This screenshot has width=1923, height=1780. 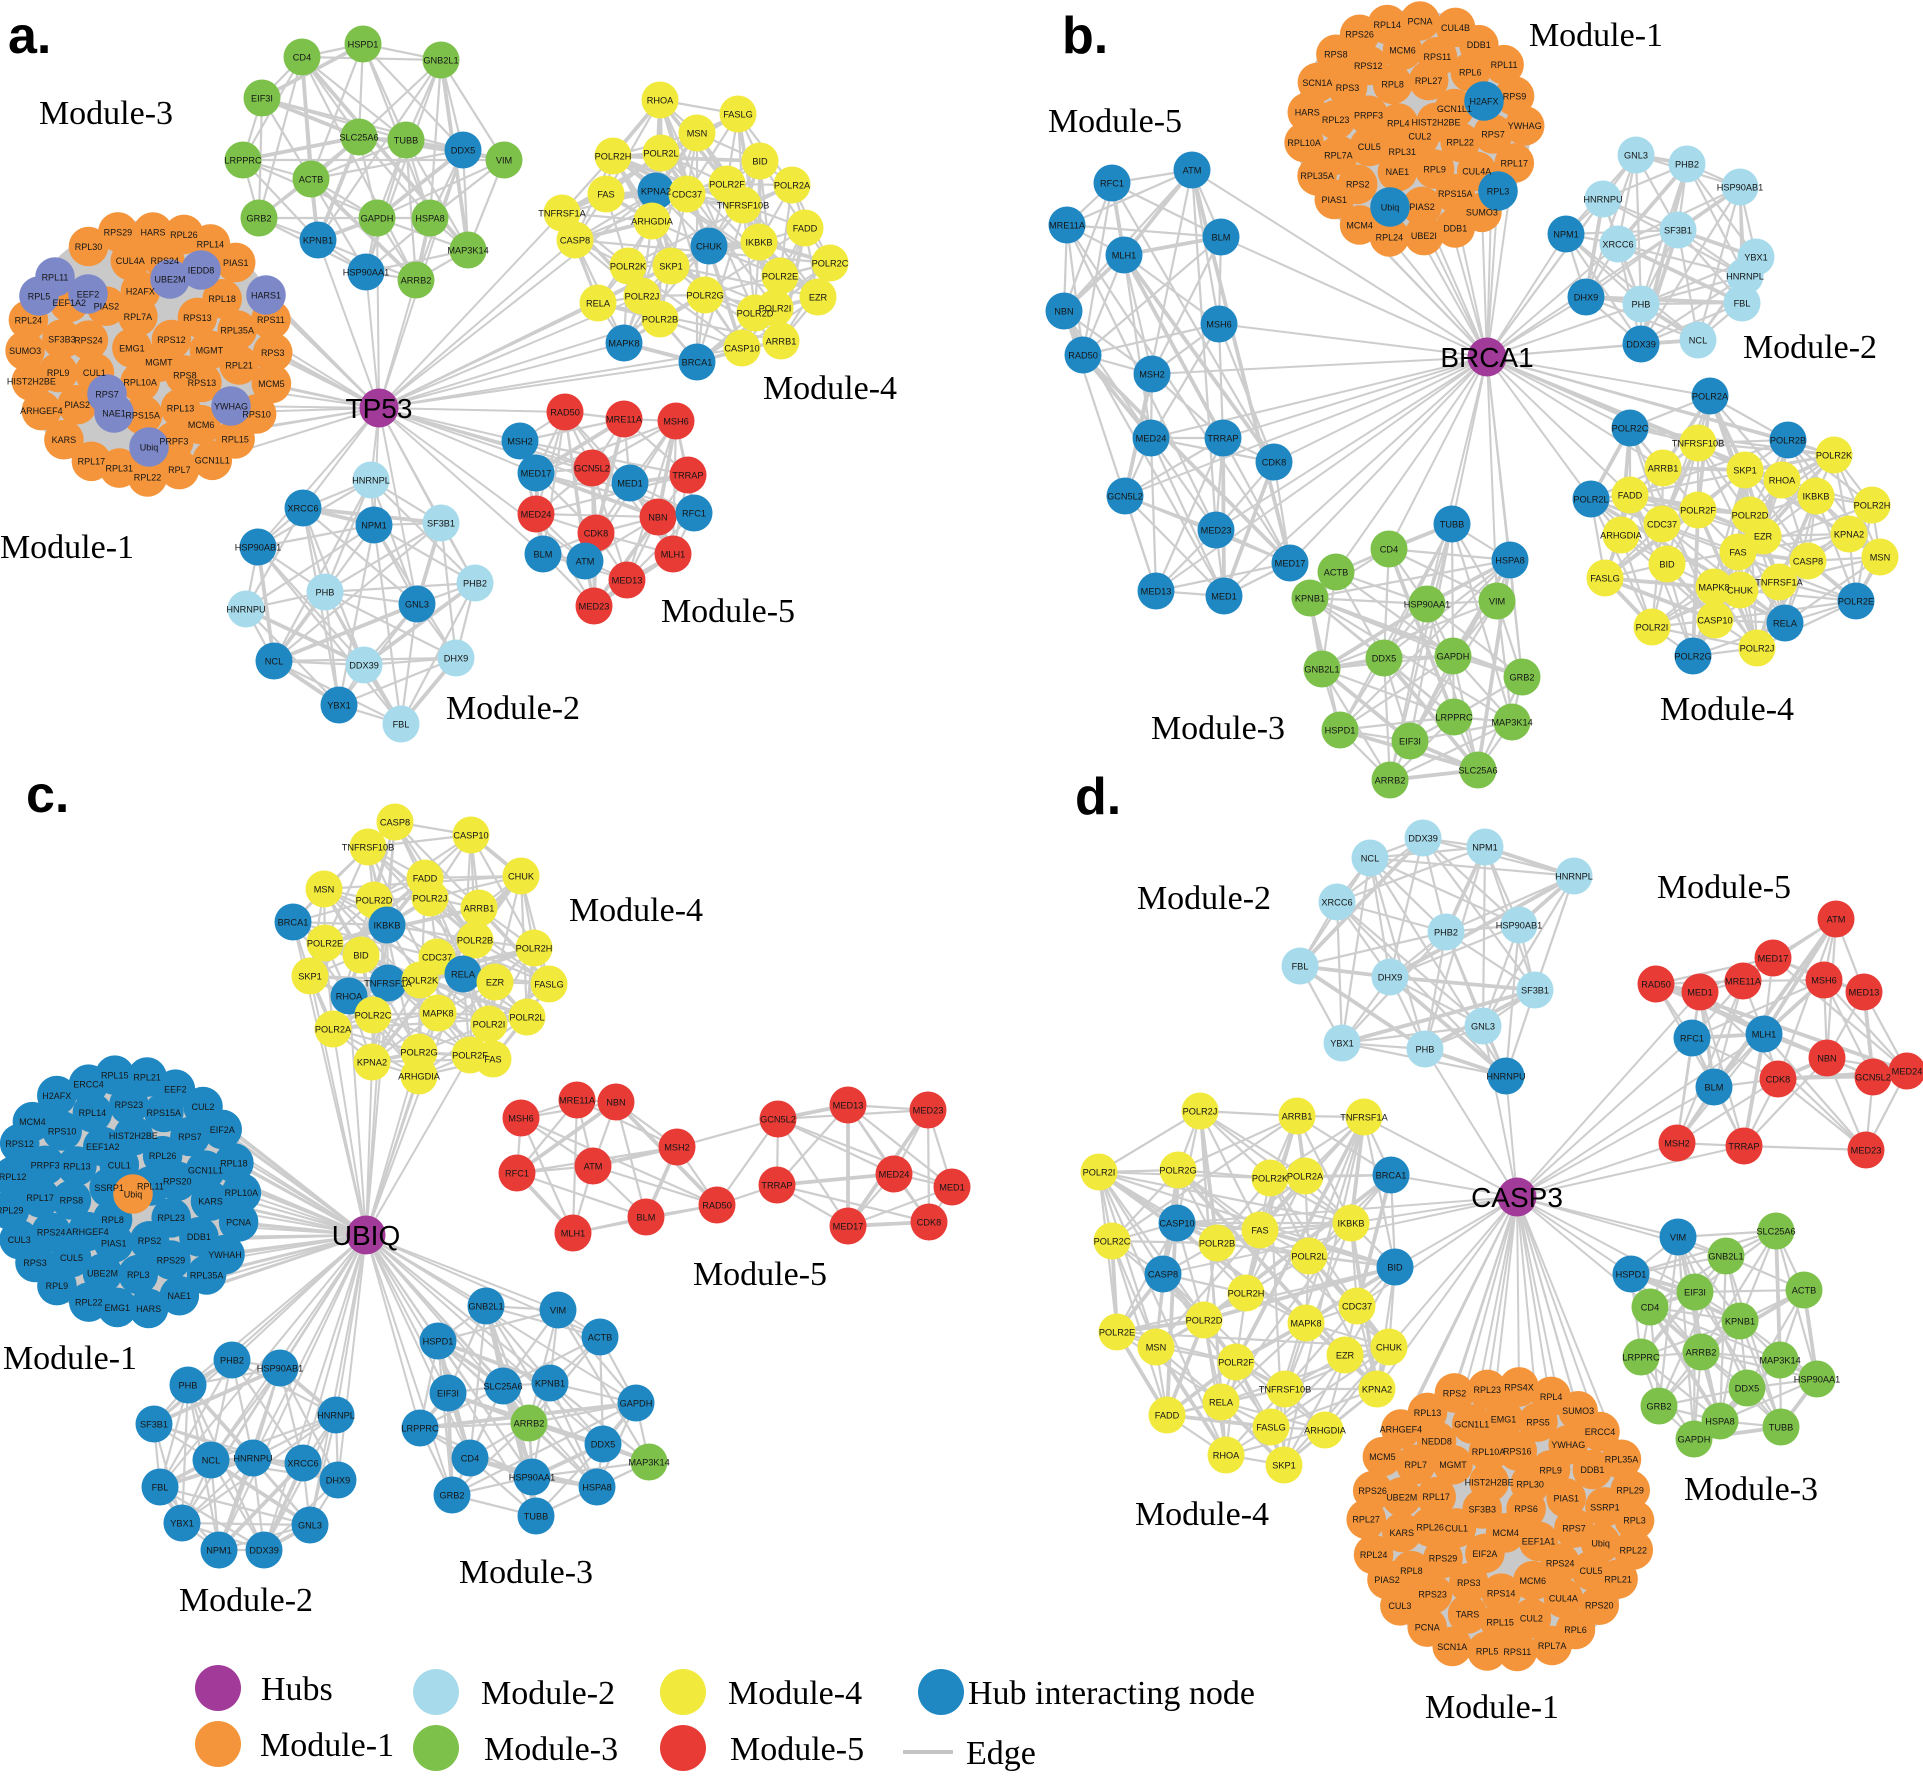 What do you see at coordinates (148, 477) in the screenshot?
I see `svg-text: RPL22` at bounding box center [148, 477].